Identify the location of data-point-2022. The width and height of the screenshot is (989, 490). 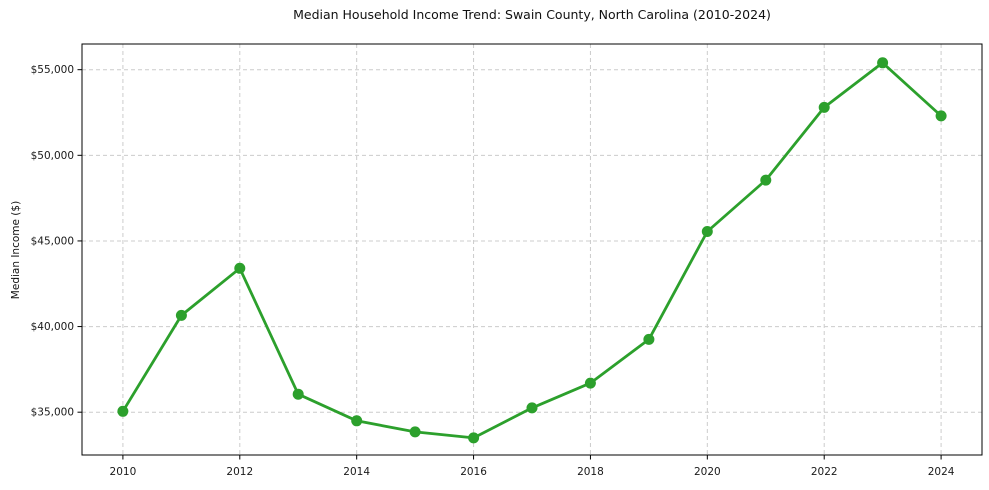
(824, 107).